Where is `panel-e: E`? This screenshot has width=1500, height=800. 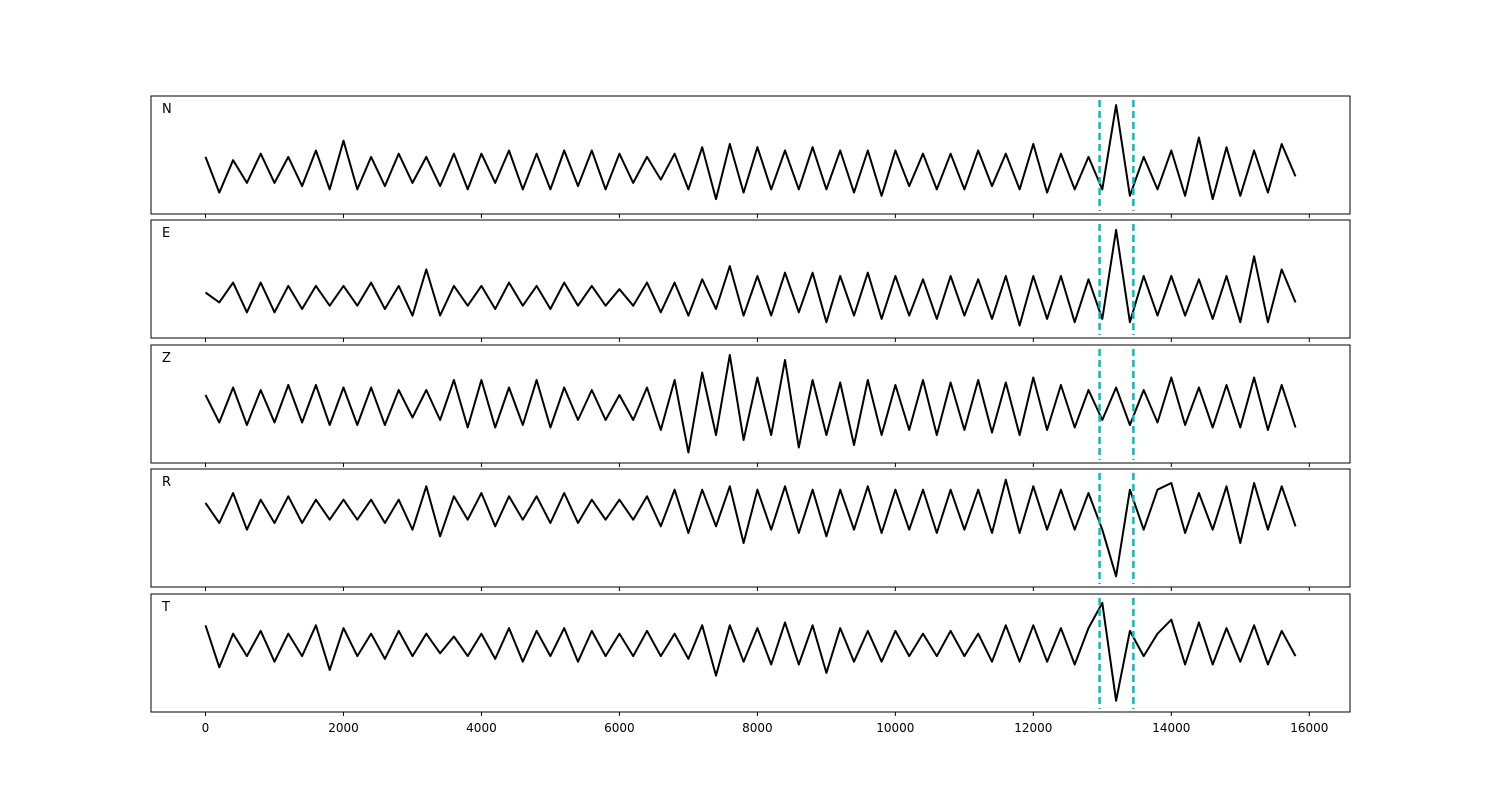 panel-e: E is located at coordinates (750, 280).